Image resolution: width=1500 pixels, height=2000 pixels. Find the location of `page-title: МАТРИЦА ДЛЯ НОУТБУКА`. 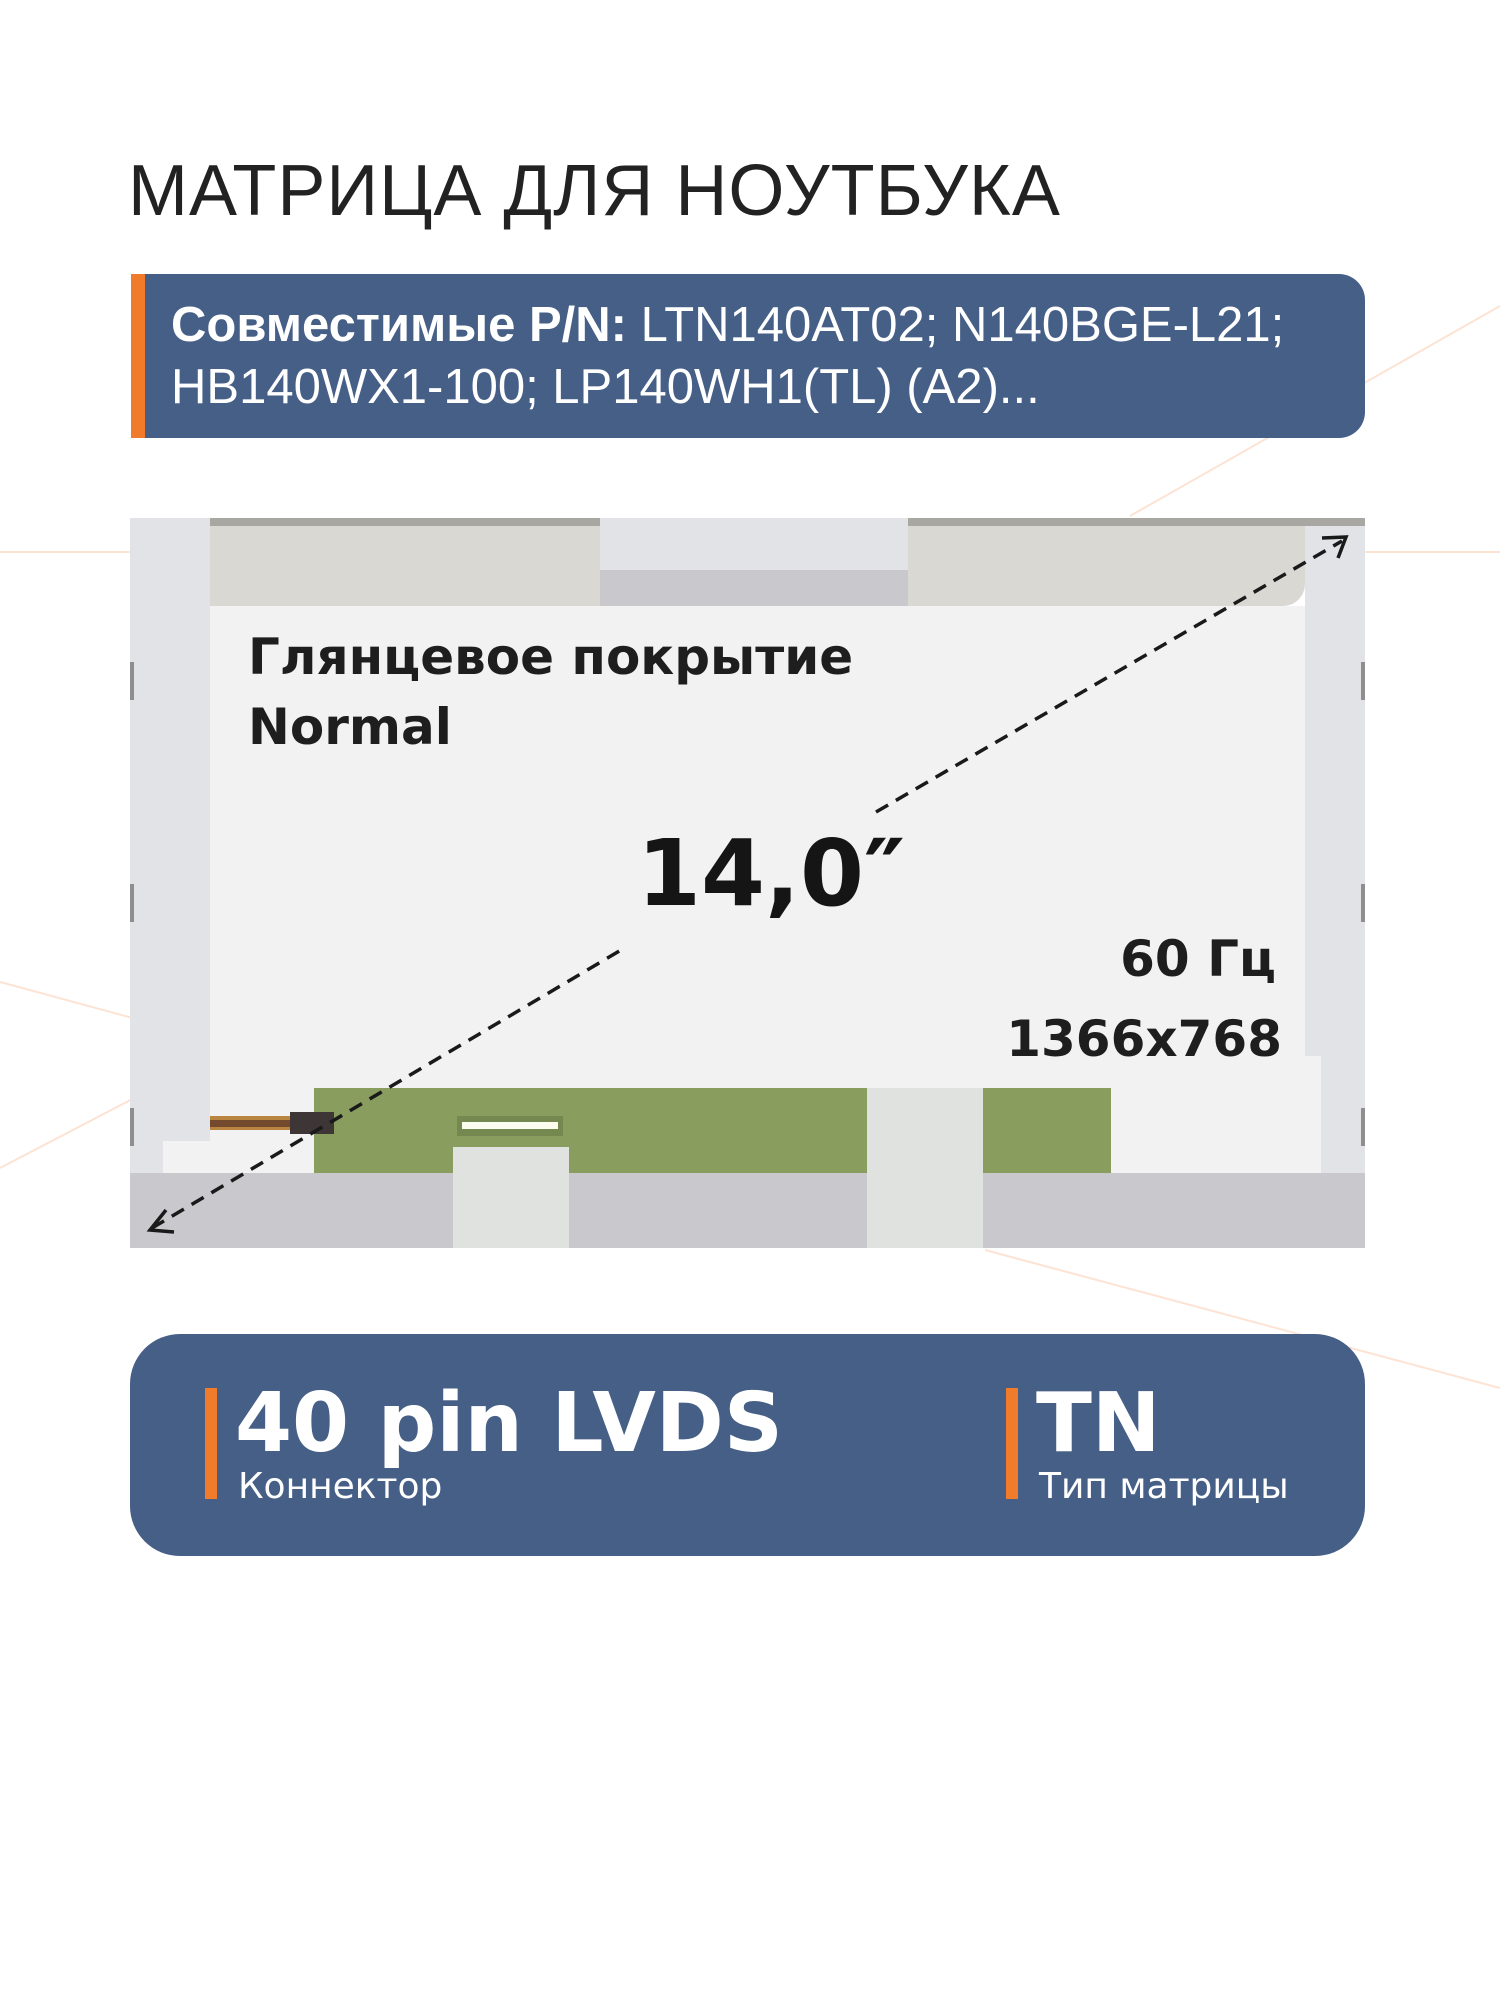

page-title: МАТРИЦА ДЛЯ НОУТБУКА is located at coordinates (594, 191).